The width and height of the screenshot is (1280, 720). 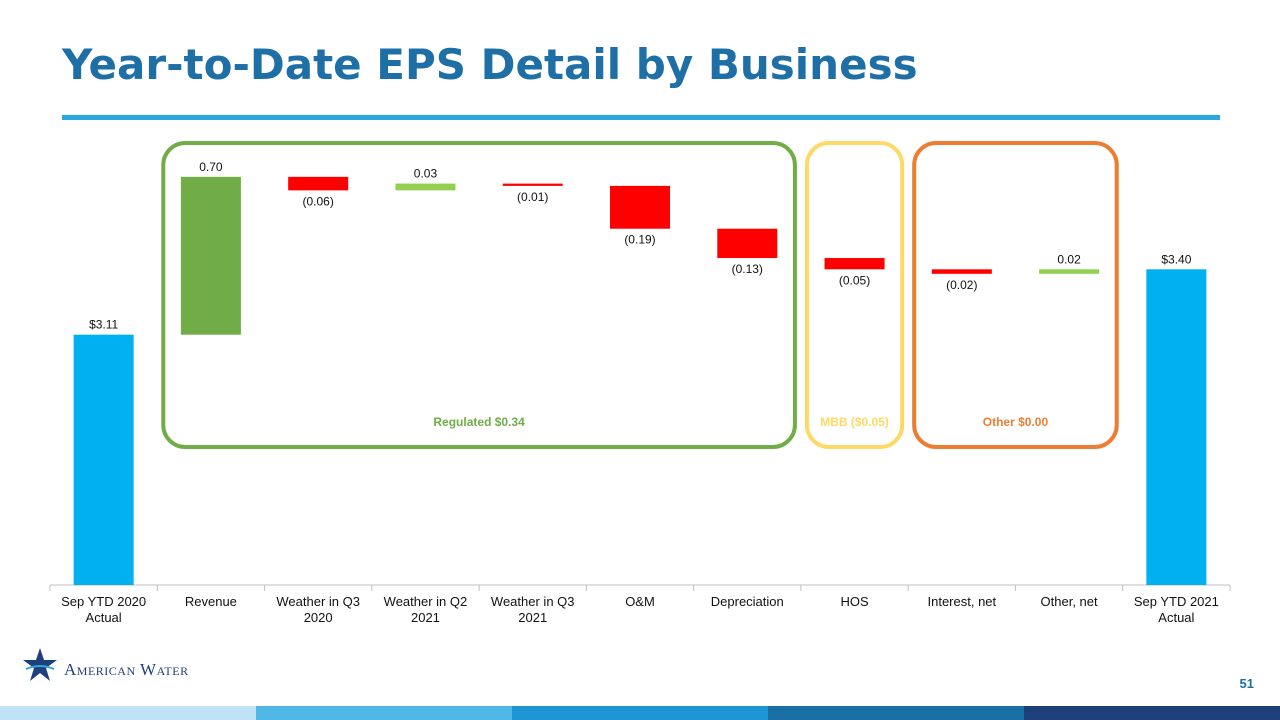 I want to click on page-number: 51, so click(x=1246, y=683).